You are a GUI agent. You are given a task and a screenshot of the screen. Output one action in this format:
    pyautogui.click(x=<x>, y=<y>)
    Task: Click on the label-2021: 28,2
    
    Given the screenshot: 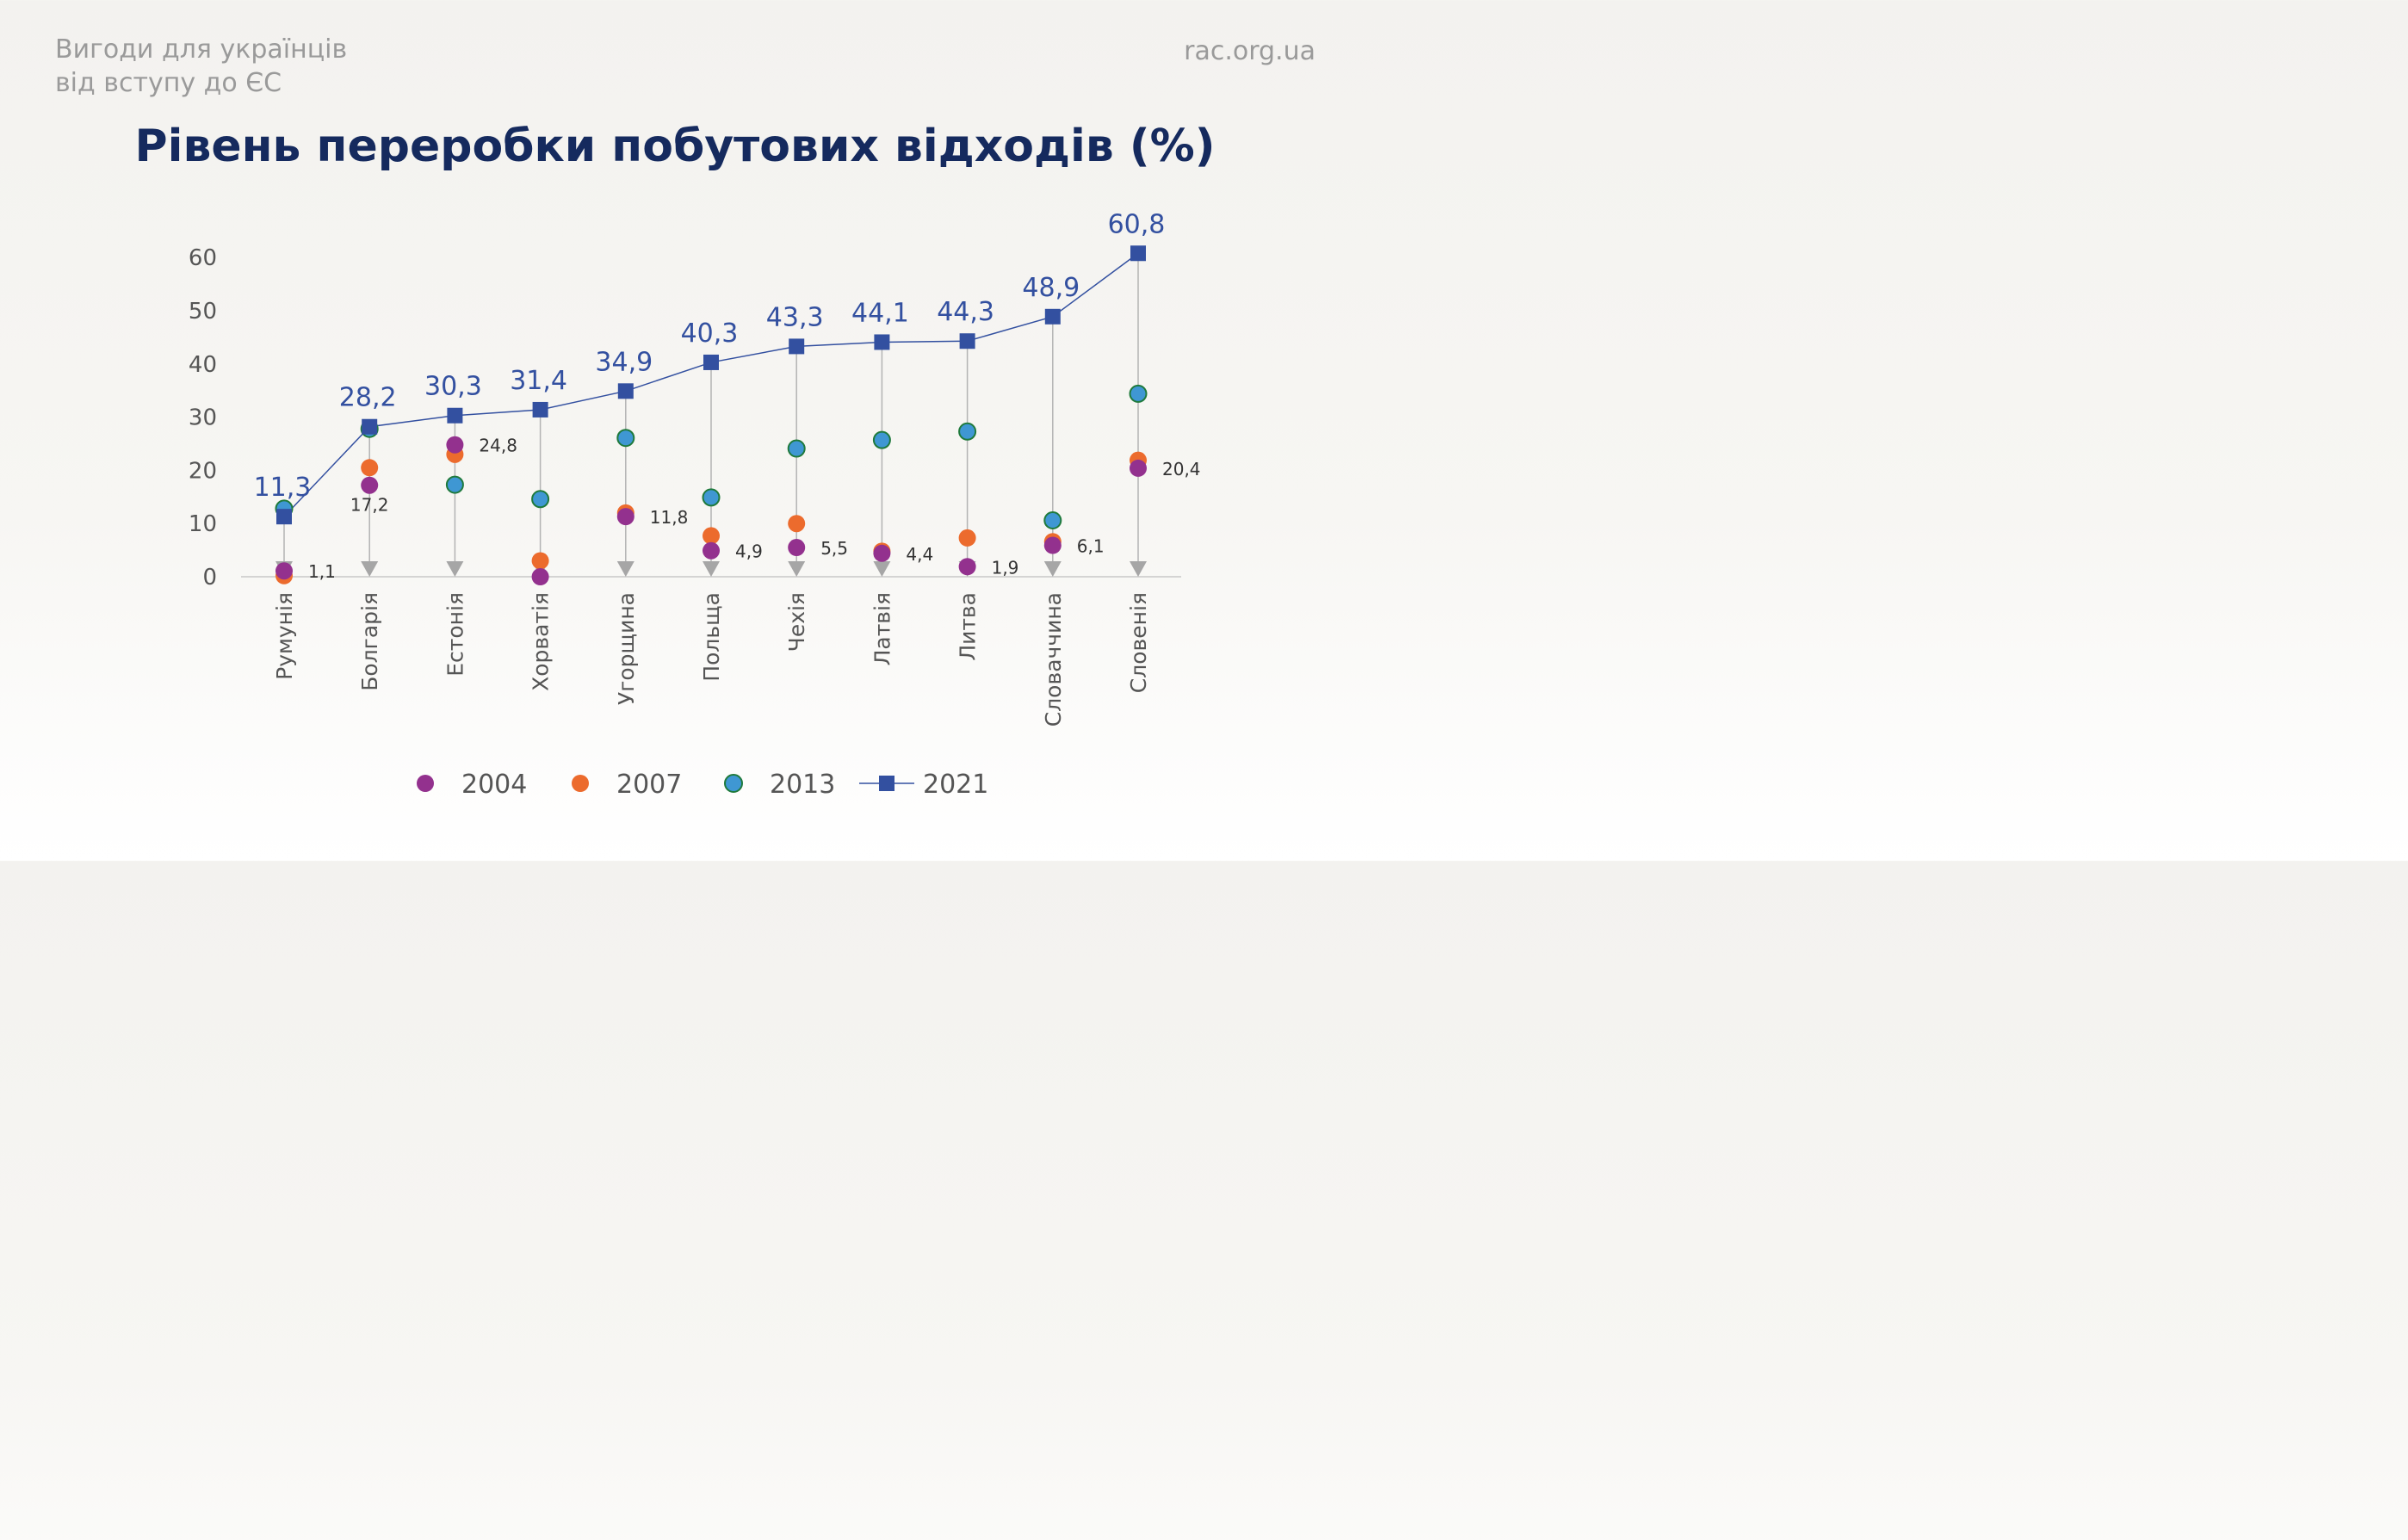 What is the action you would take?
    pyautogui.click(x=368, y=398)
    